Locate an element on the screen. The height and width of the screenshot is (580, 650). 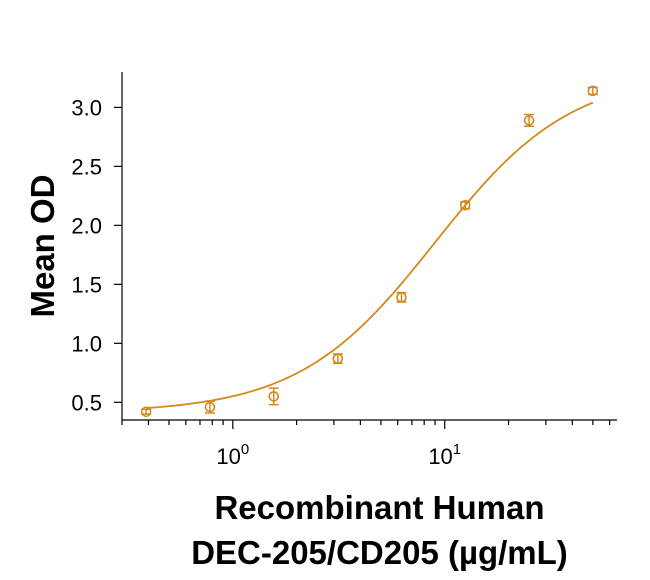
y-tick-label: 2.5 is located at coordinates (86, 166).